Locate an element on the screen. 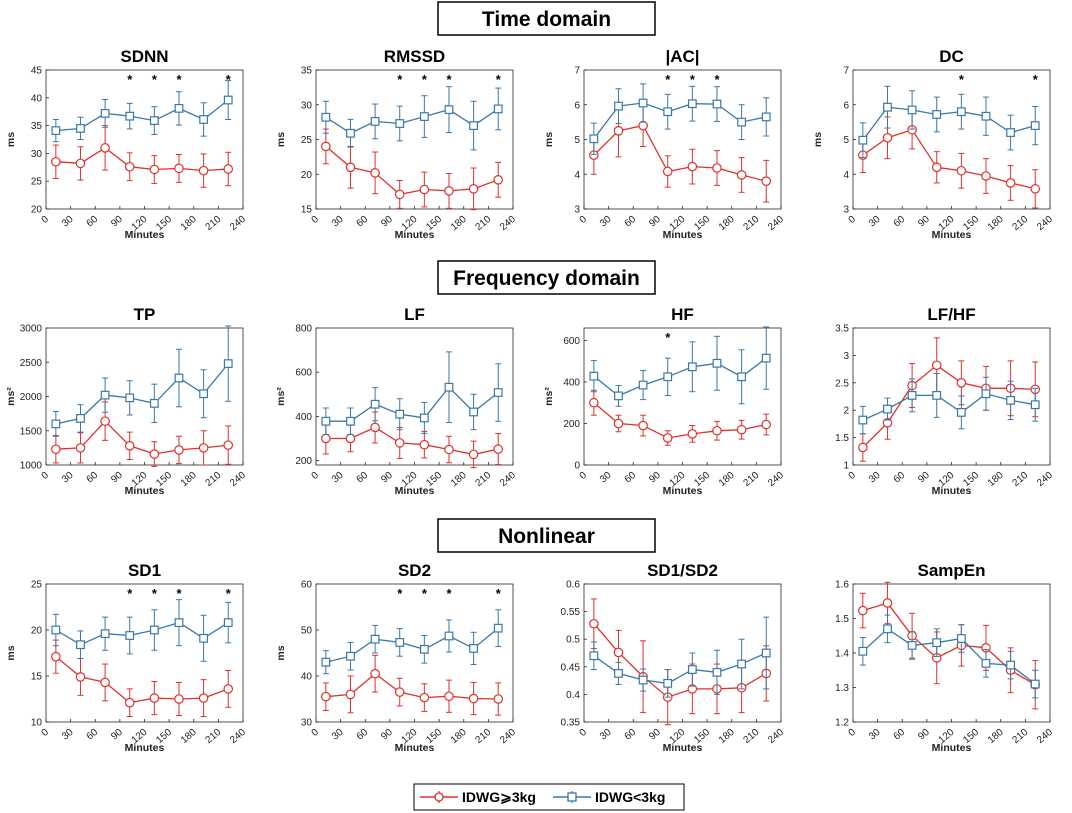 The height and width of the screenshot is (813, 1072). y-tick-label: 1.6 is located at coordinates (842, 585).